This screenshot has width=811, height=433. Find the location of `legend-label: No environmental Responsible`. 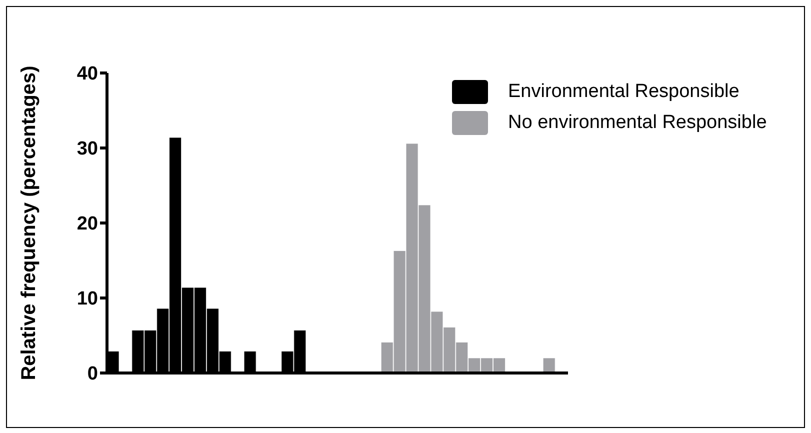

legend-label: No environmental Responsible is located at coordinates (637, 123).